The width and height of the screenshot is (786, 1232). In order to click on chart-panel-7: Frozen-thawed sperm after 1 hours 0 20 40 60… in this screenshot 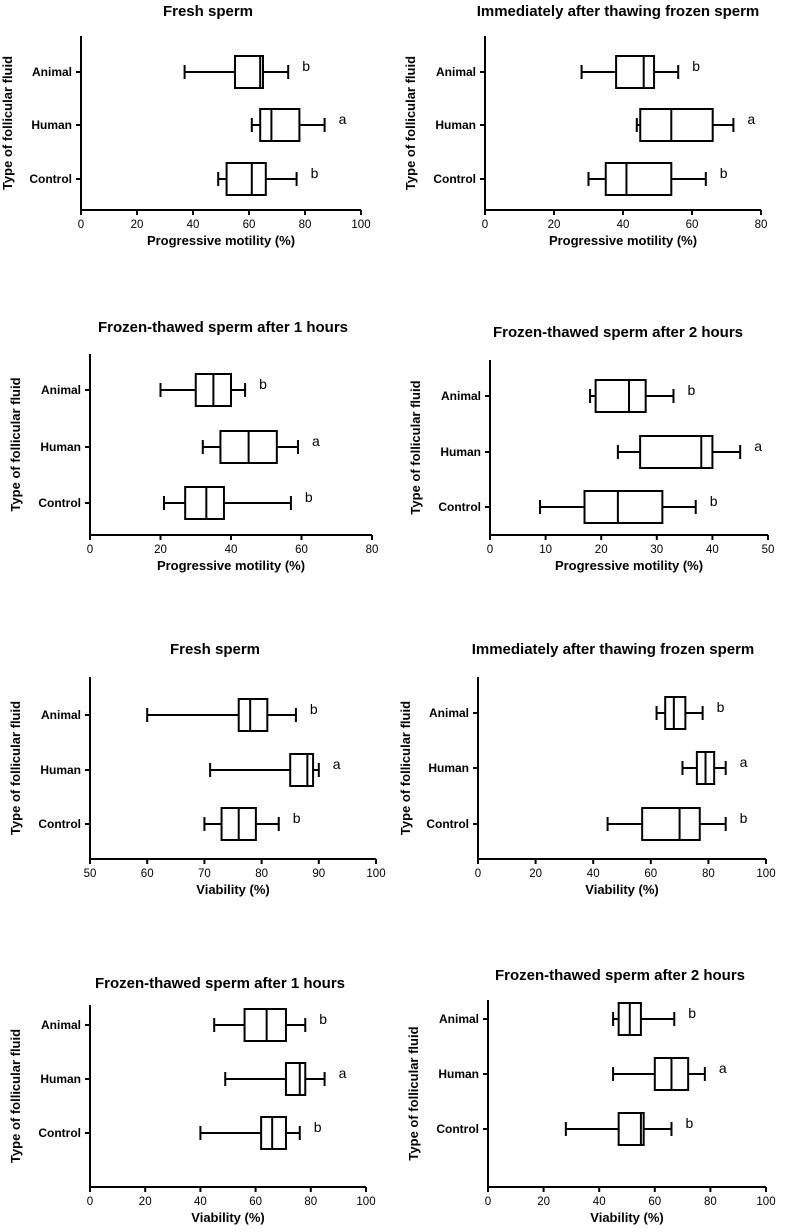, I will do `click(192, 1100)`.